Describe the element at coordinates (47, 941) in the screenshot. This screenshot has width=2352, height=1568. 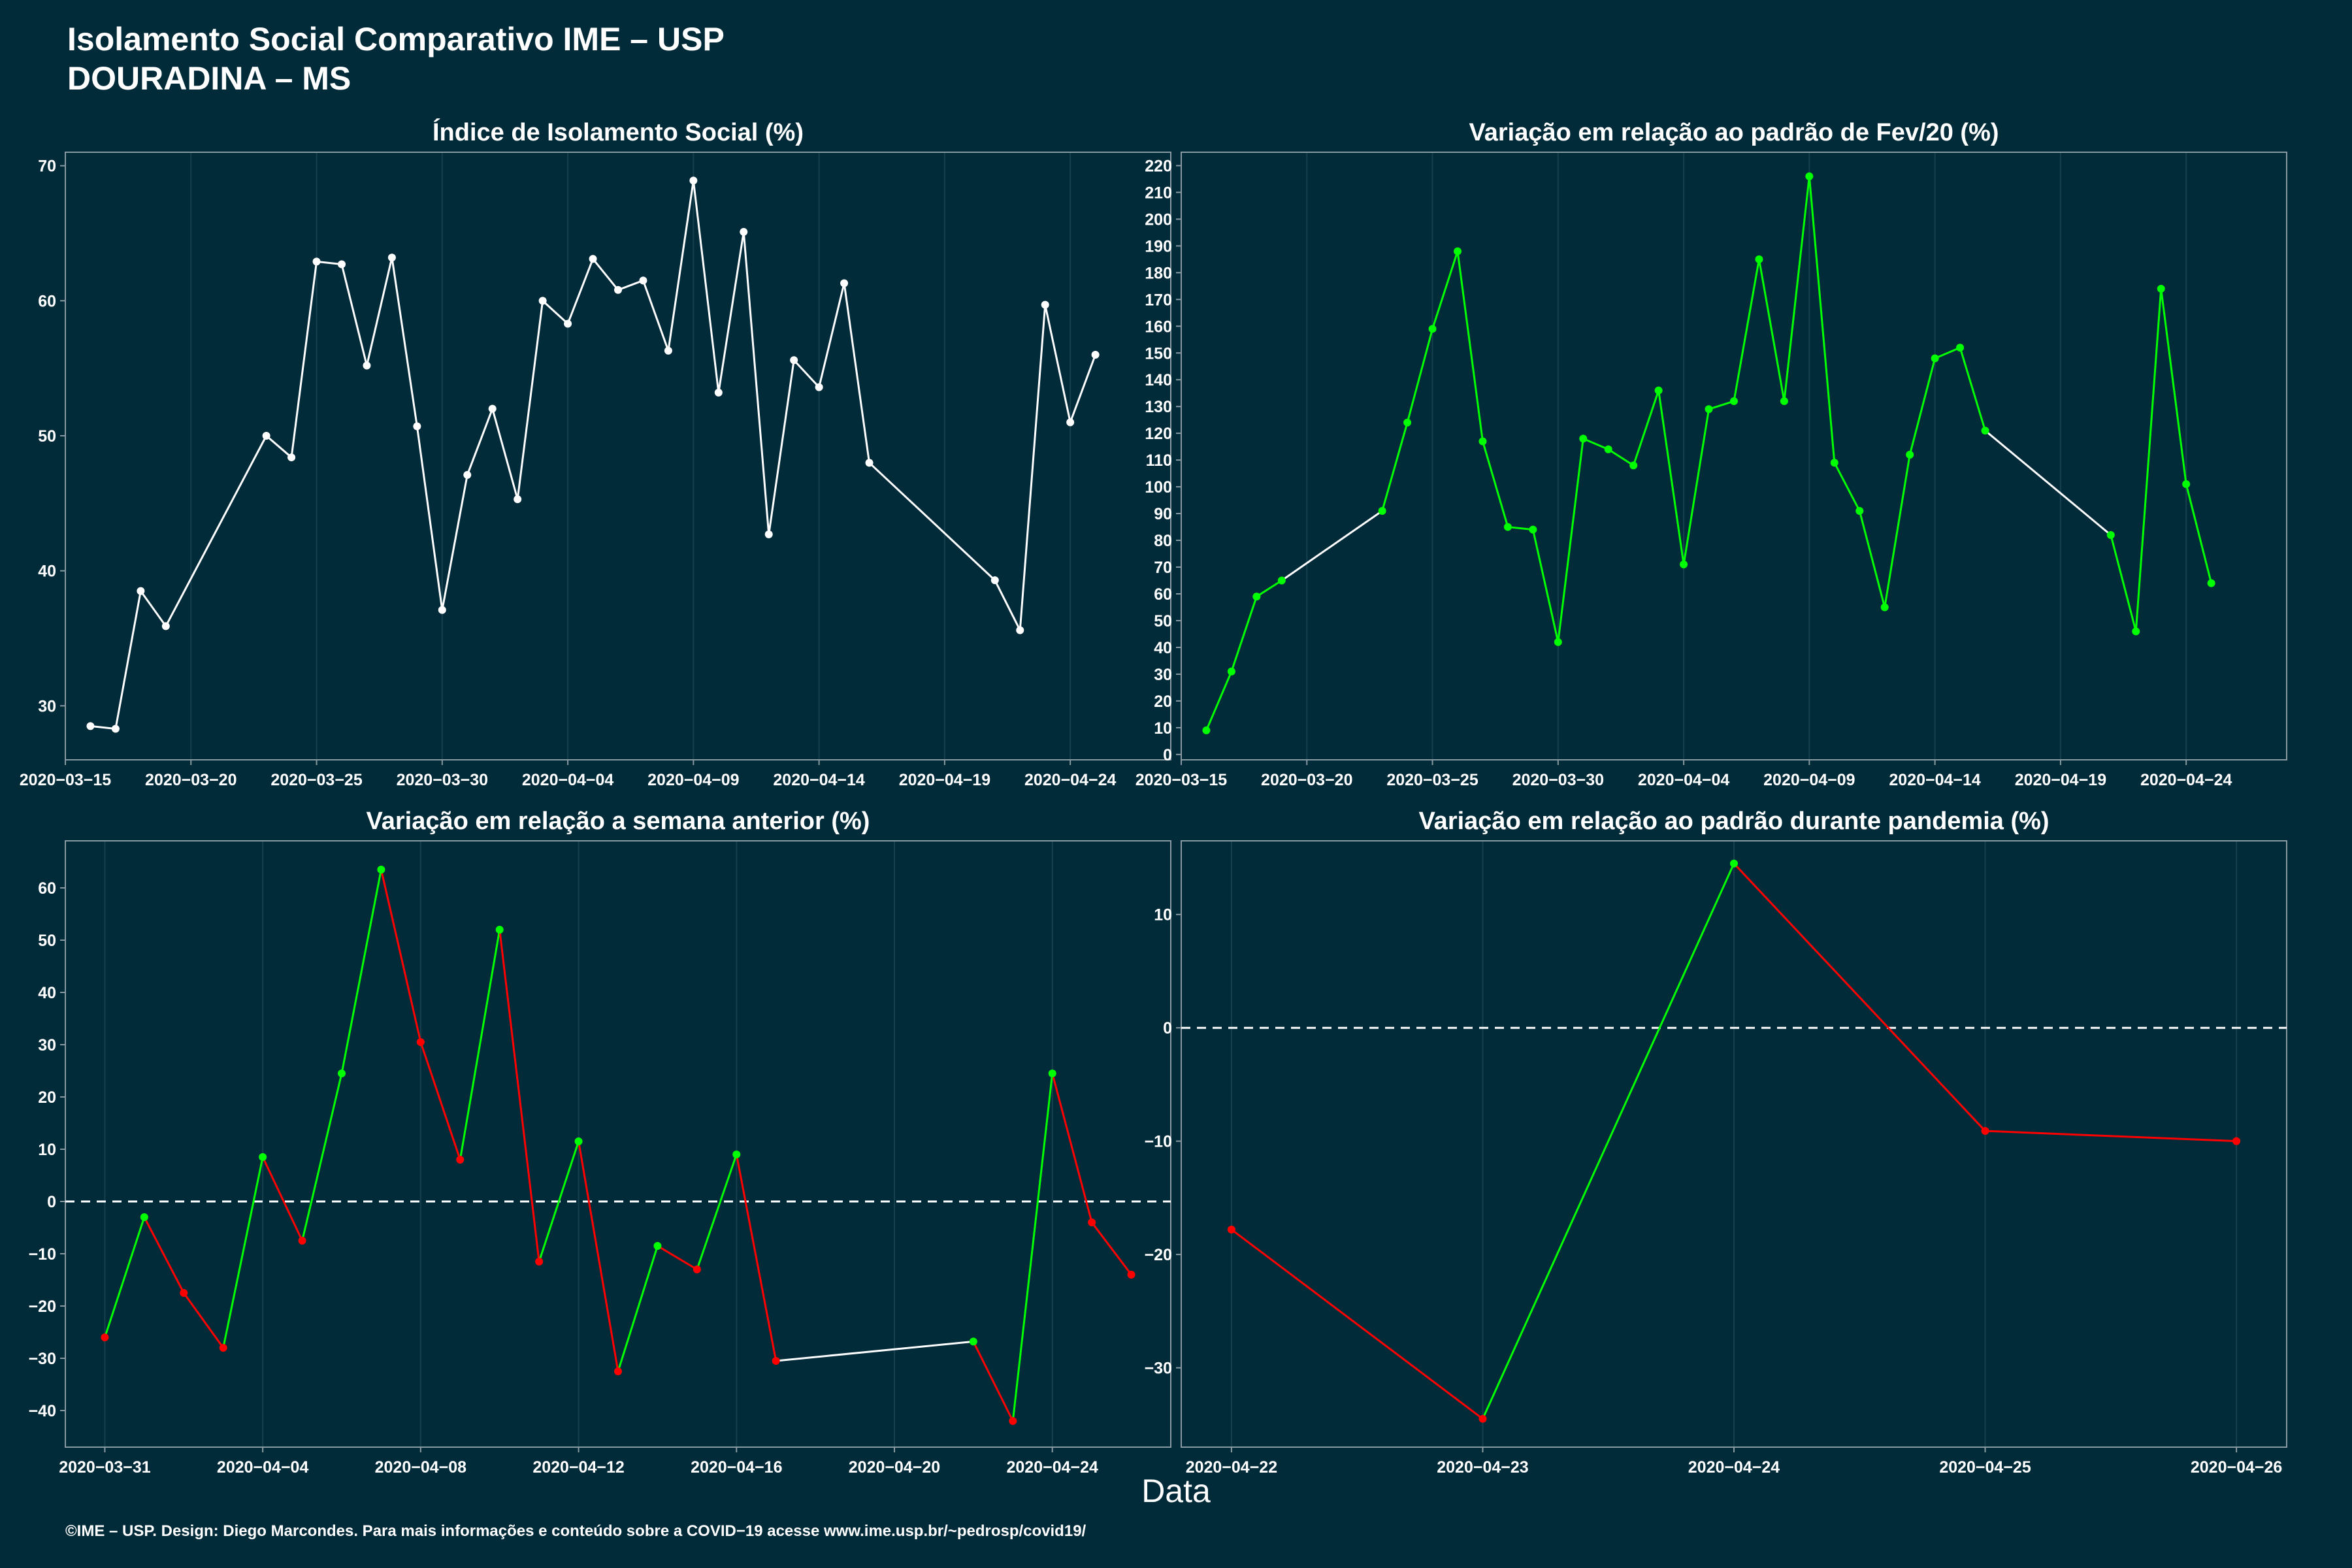
I see `y-tick-label: 50` at that location.